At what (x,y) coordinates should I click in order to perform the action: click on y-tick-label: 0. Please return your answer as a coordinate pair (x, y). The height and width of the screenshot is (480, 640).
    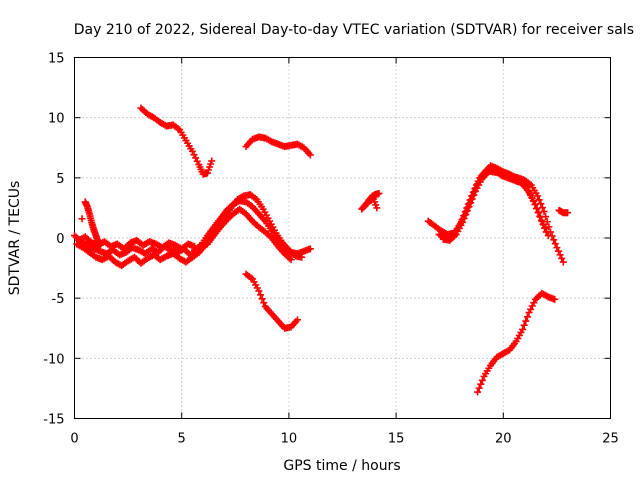
    Looking at the image, I should click on (60, 239).